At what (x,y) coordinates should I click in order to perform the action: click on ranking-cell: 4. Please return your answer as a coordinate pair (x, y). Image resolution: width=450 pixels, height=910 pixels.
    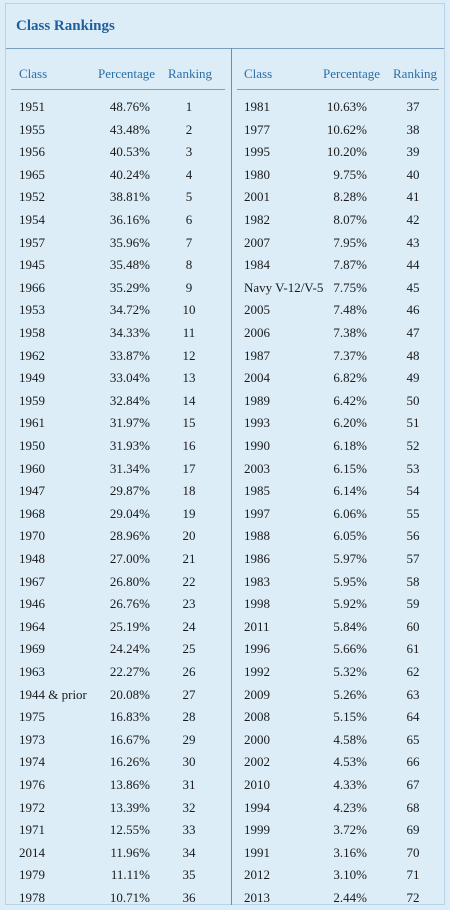
    Looking at the image, I should click on (189, 174).